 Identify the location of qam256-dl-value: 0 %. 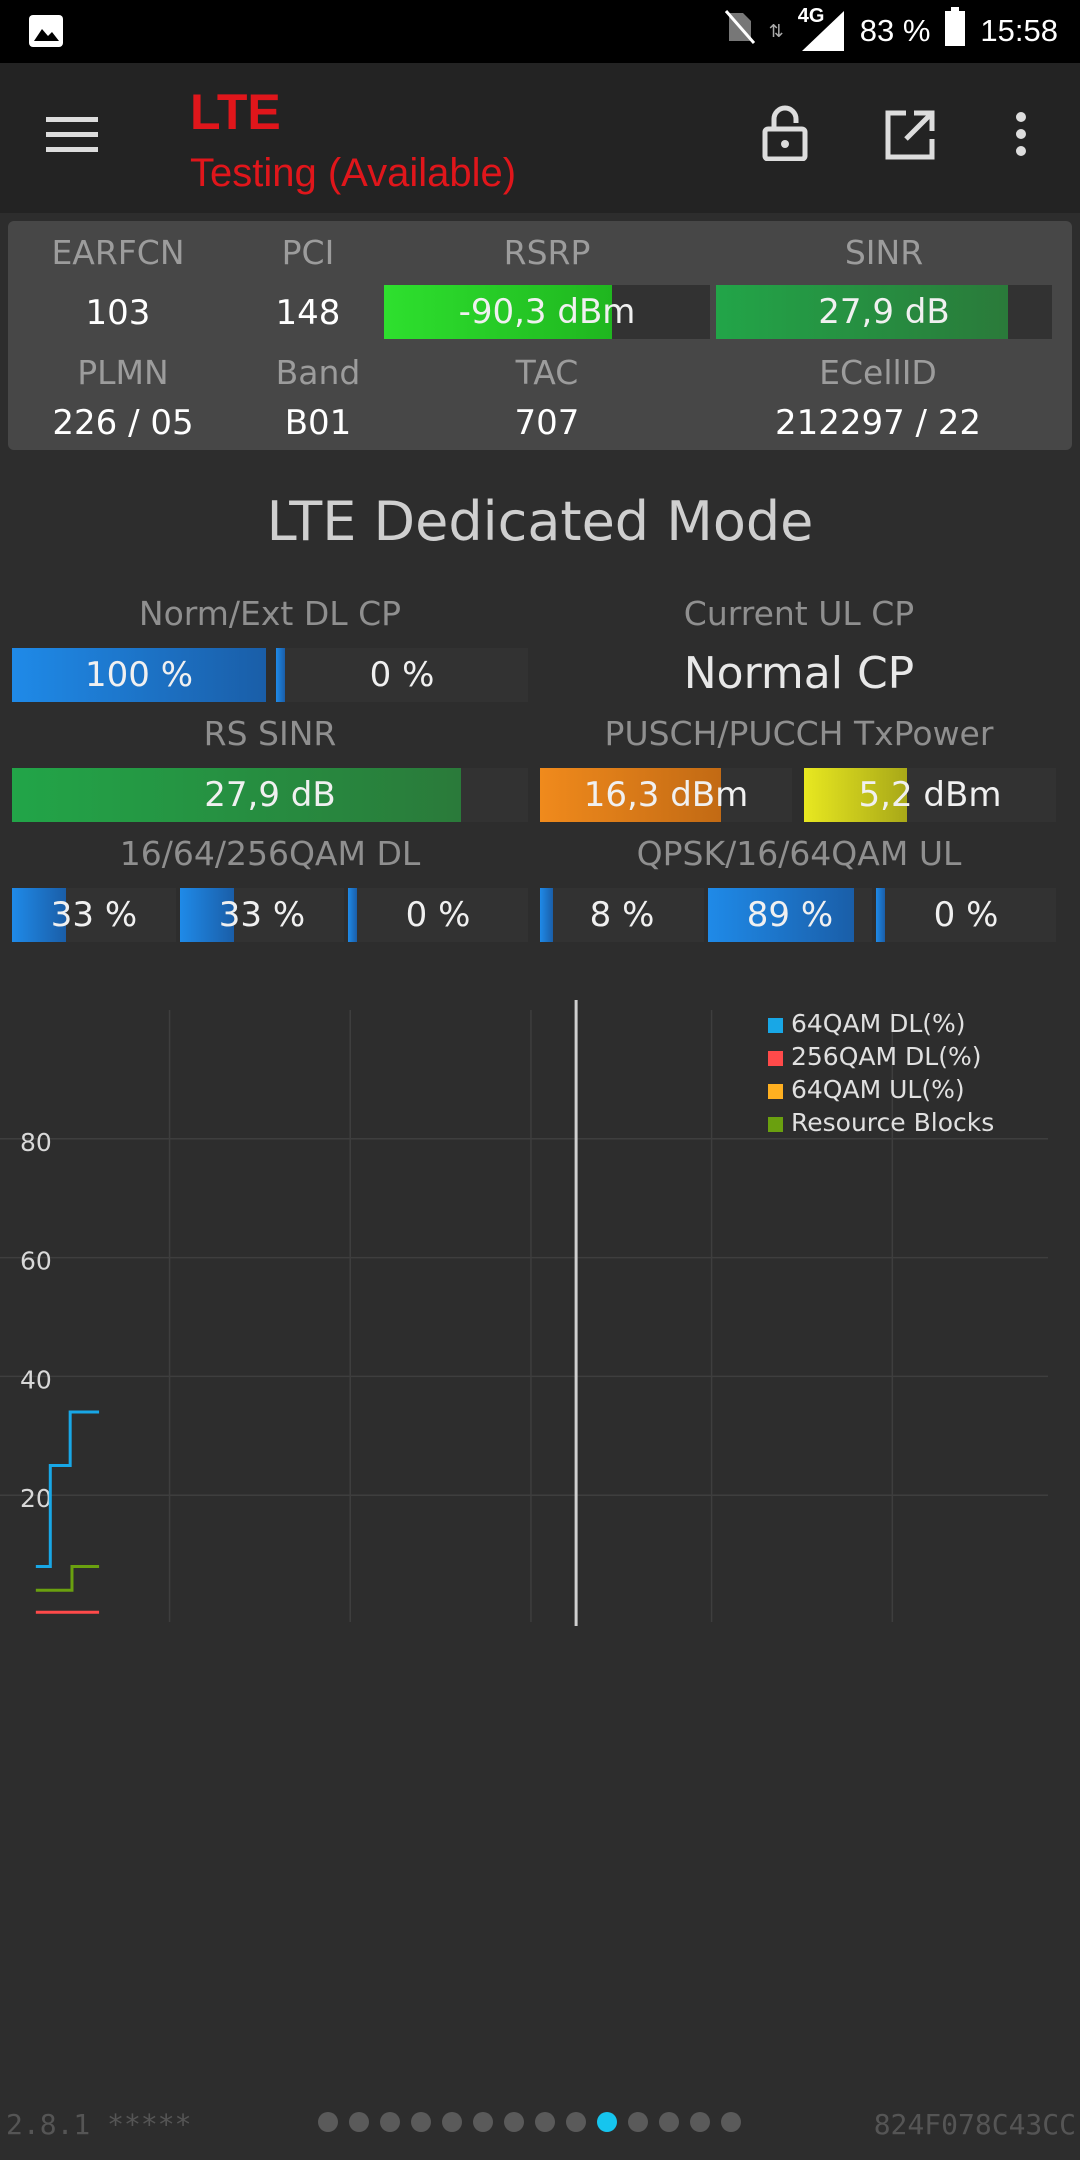
(438, 915).